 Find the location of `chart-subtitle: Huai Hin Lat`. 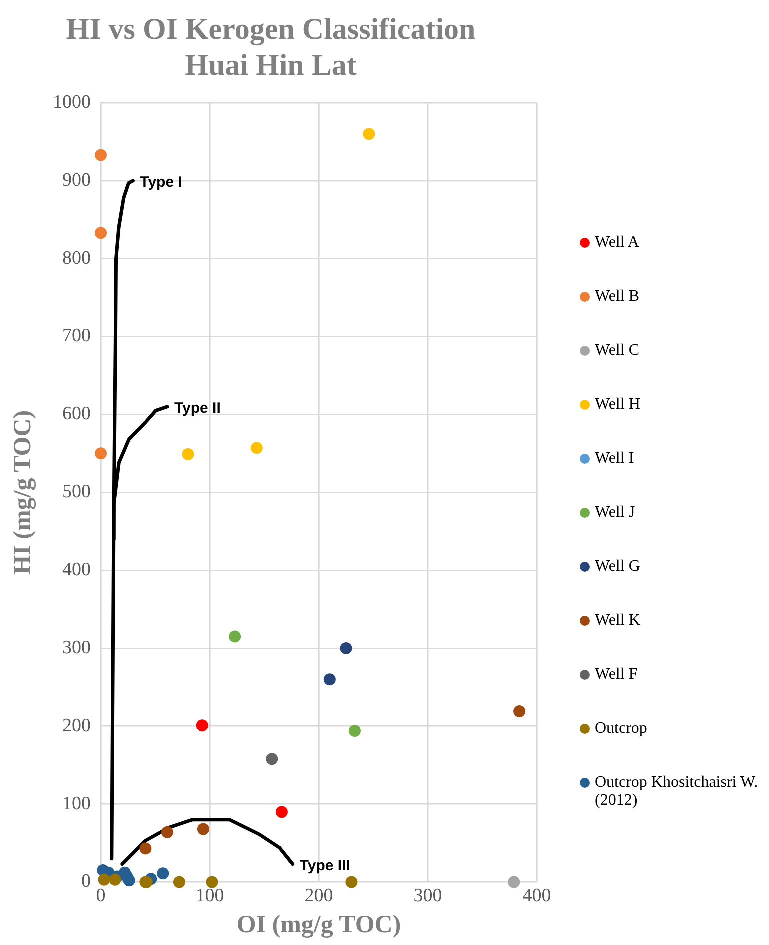

chart-subtitle: Huai Hin Lat is located at coordinates (271, 65).